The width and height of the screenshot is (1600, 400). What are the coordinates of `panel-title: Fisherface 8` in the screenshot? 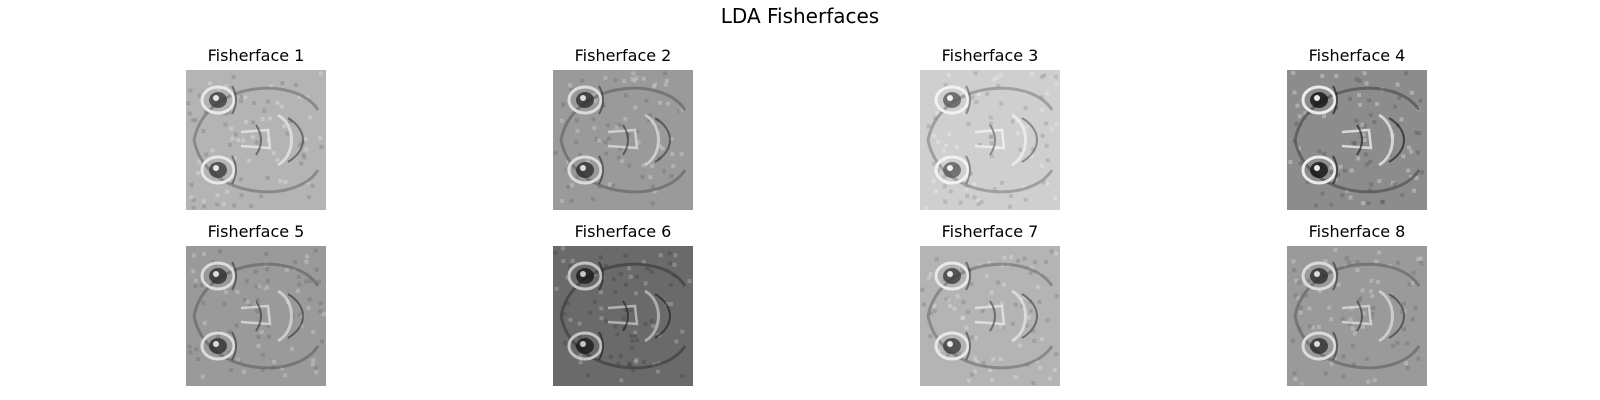 It's located at (1357, 231).